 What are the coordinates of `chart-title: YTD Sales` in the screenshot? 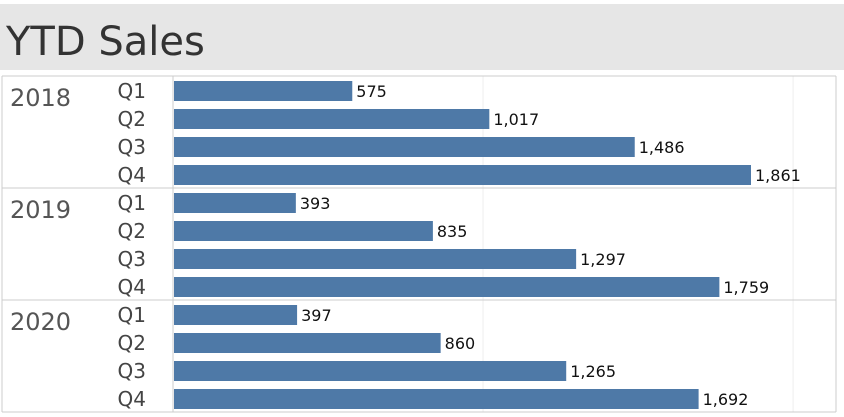 It's located at (105, 42).